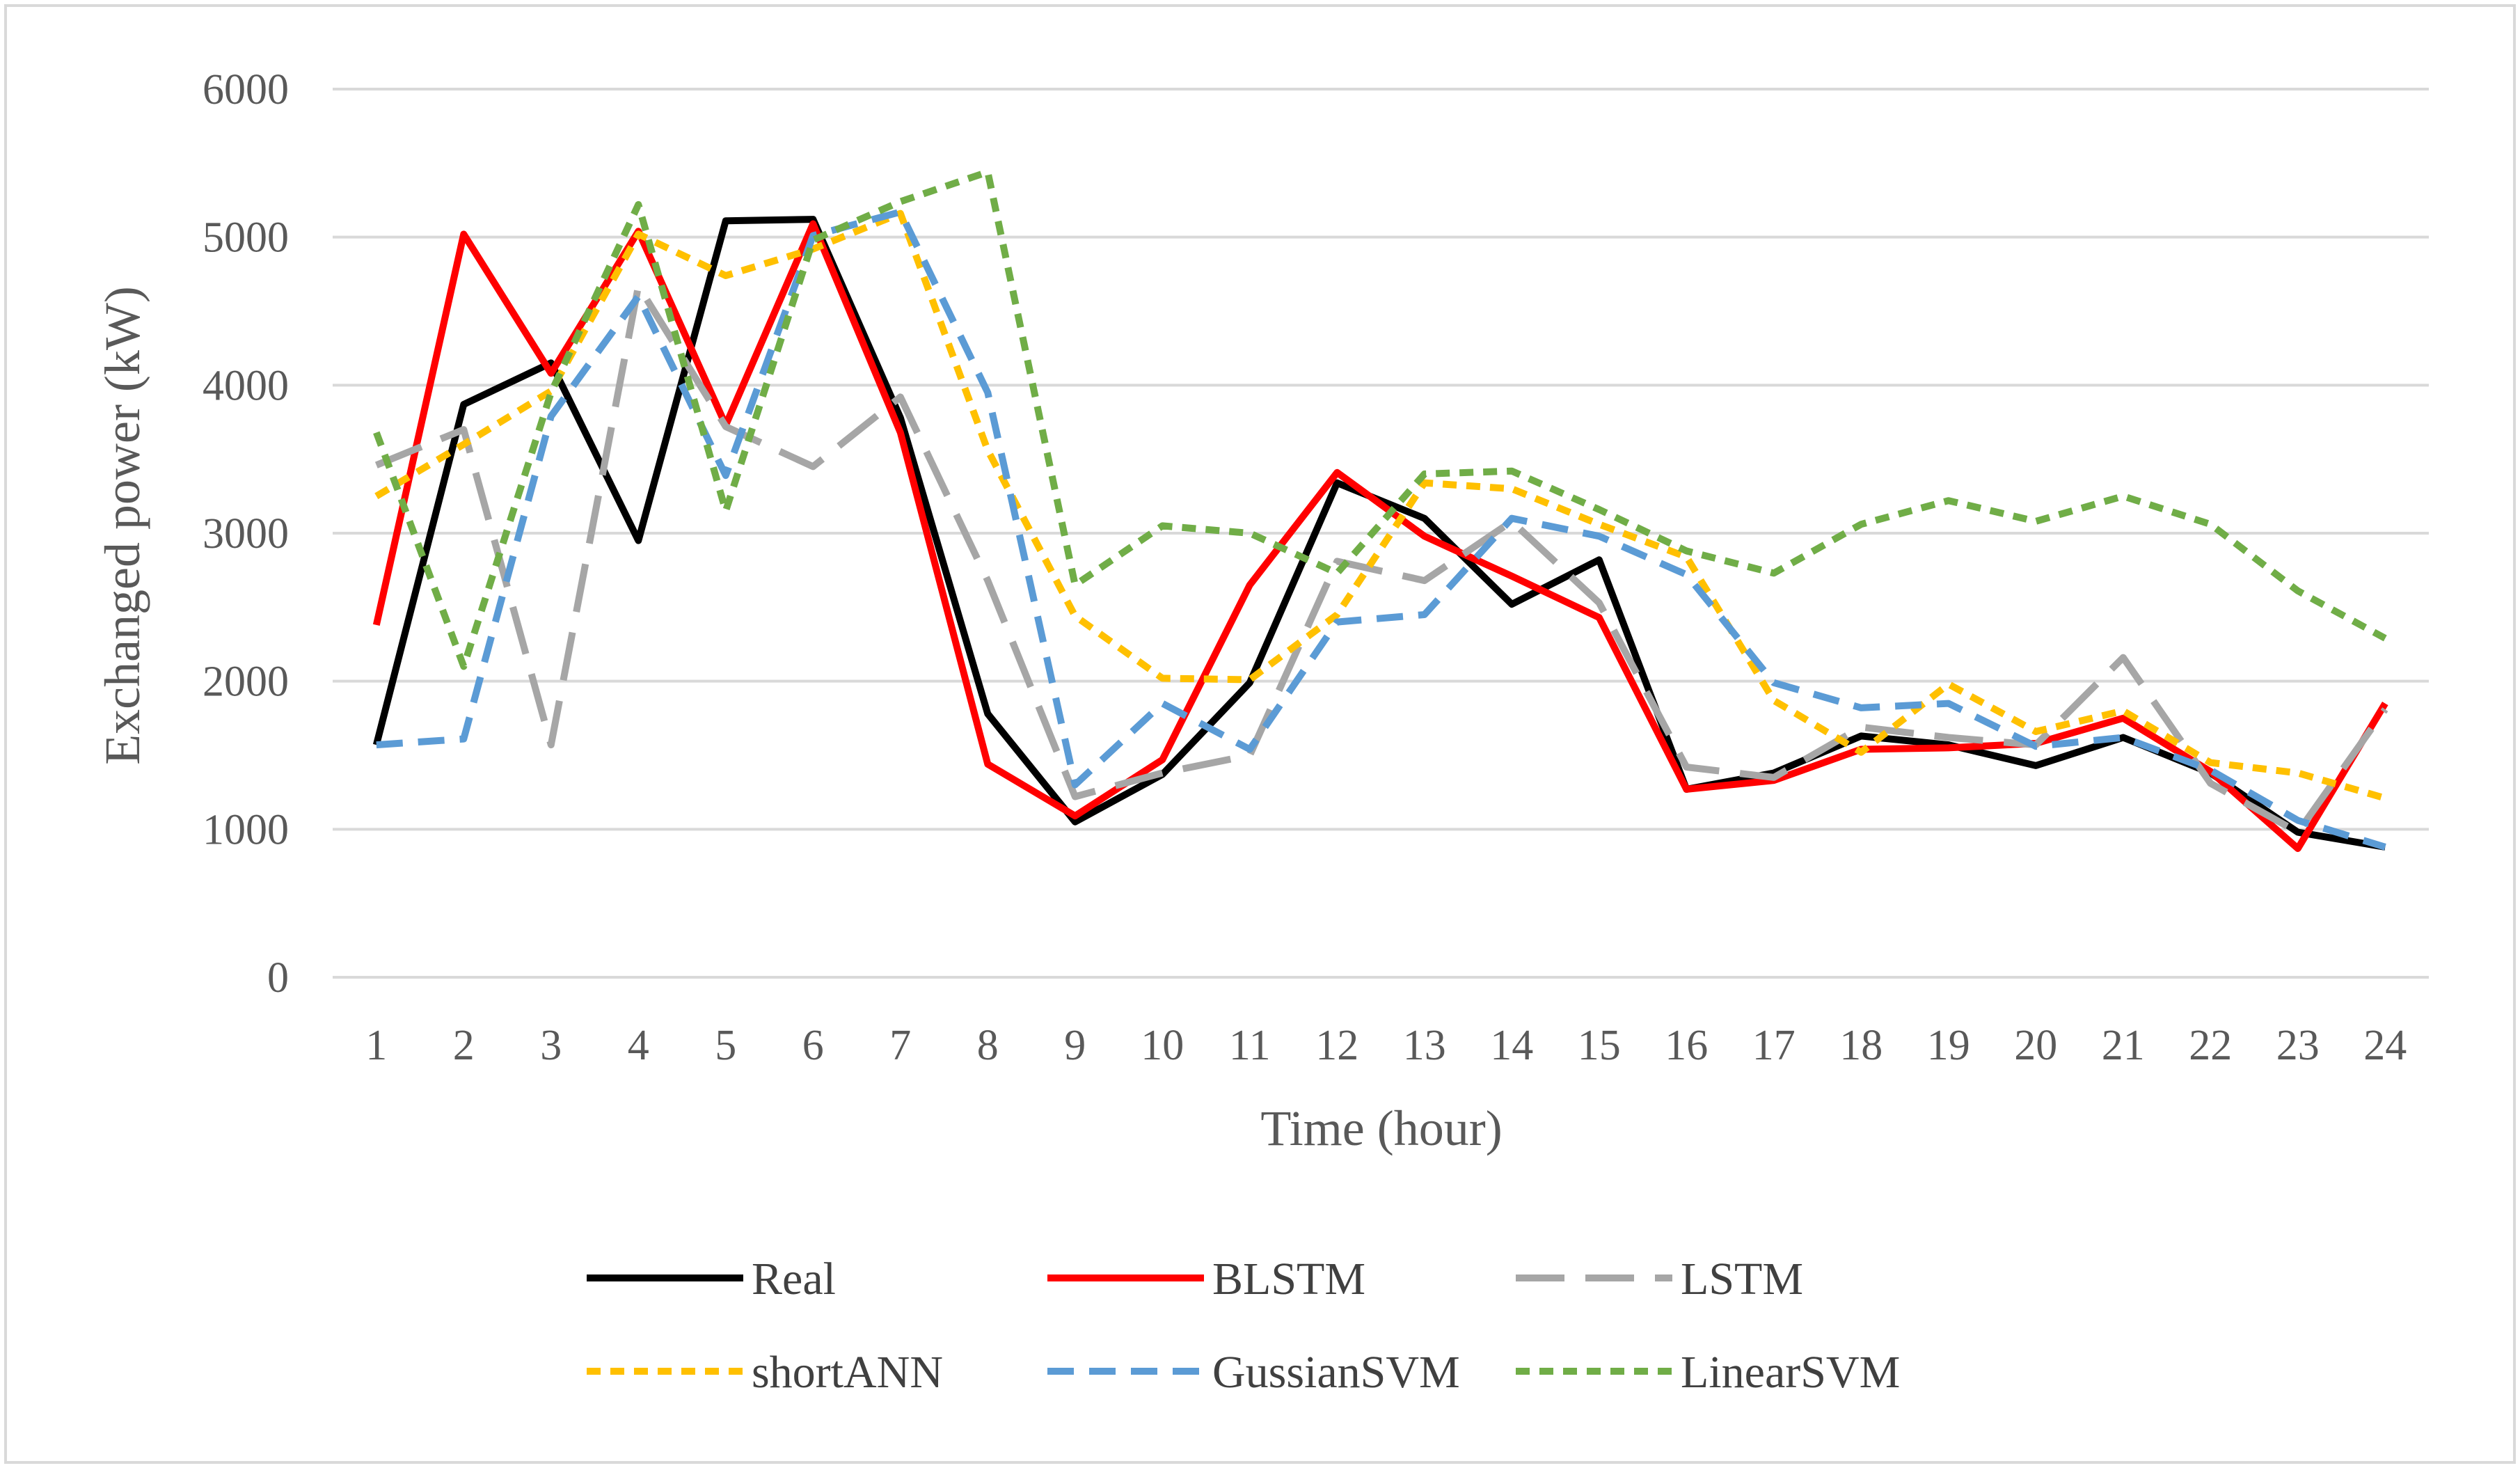 Image resolution: width=2520 pixels, height=1468 pixels. What do you see at coordinates (1511, 1045) in the screenshot?
I see `x-tick-label: 14` at bounding box center [1511, 1045].